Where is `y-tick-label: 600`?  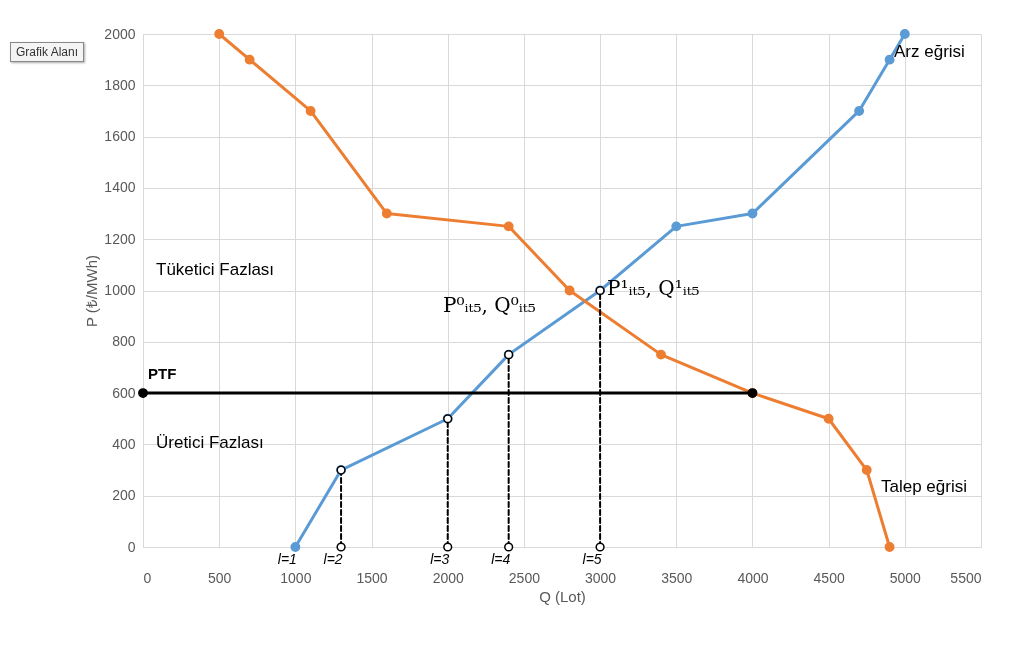
y-tick-label: 600 is located at coordinates (124, 392).